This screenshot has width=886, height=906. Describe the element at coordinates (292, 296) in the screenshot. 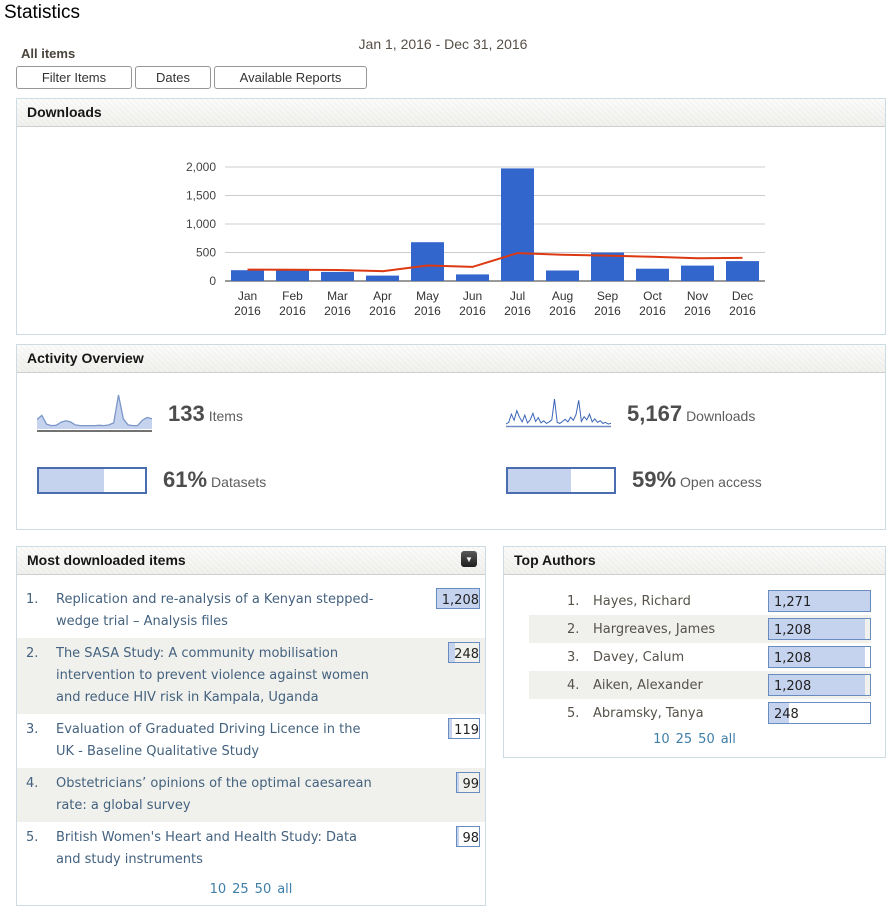

I see `svg-text: Feb` at that location.